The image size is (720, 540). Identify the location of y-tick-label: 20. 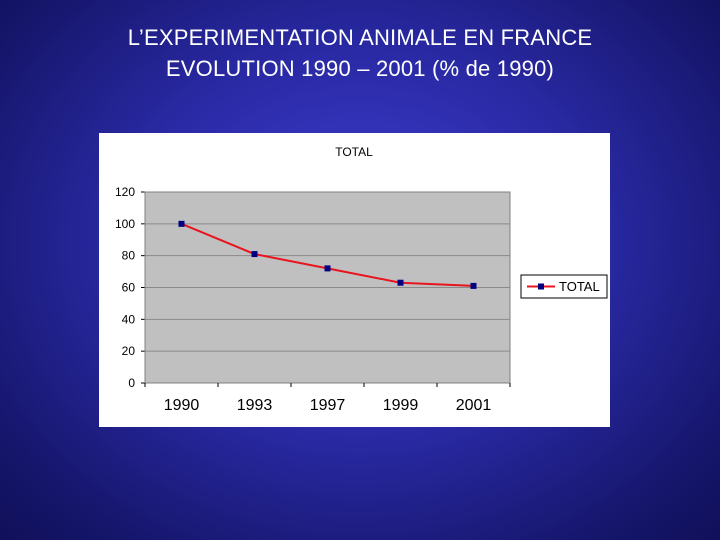
(129, 351).